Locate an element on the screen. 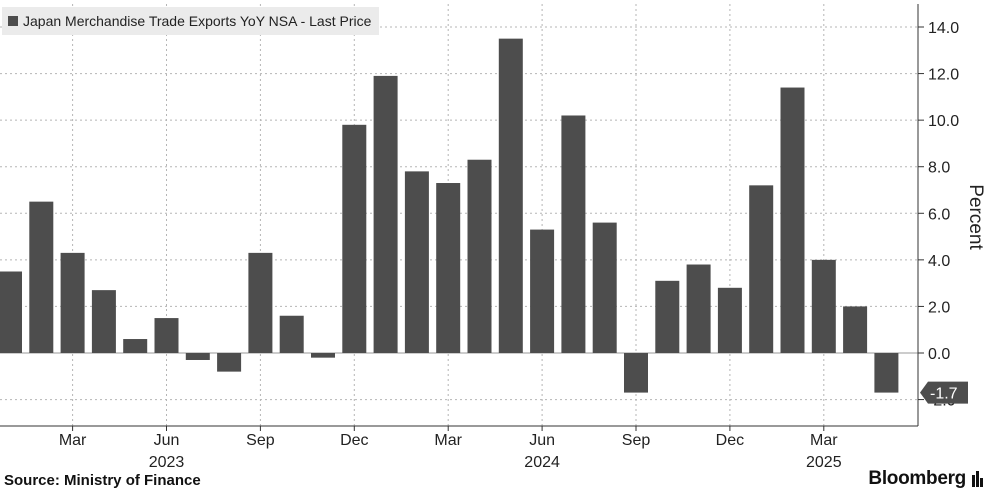 This screenshot has height=493, width=990. brand-logo: Bloomberg is located at coordinates (926, 479).